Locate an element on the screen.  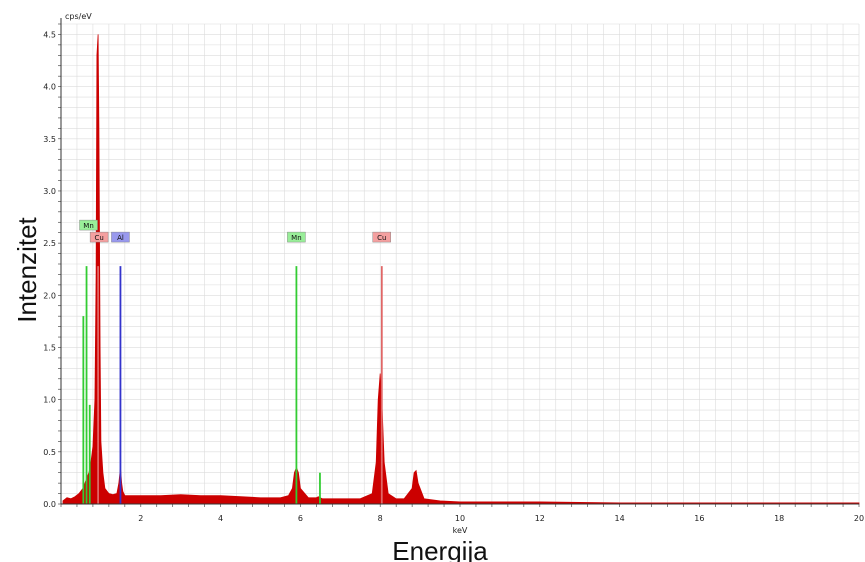
x-unit-label: keV is located at coordinates (460, 530).